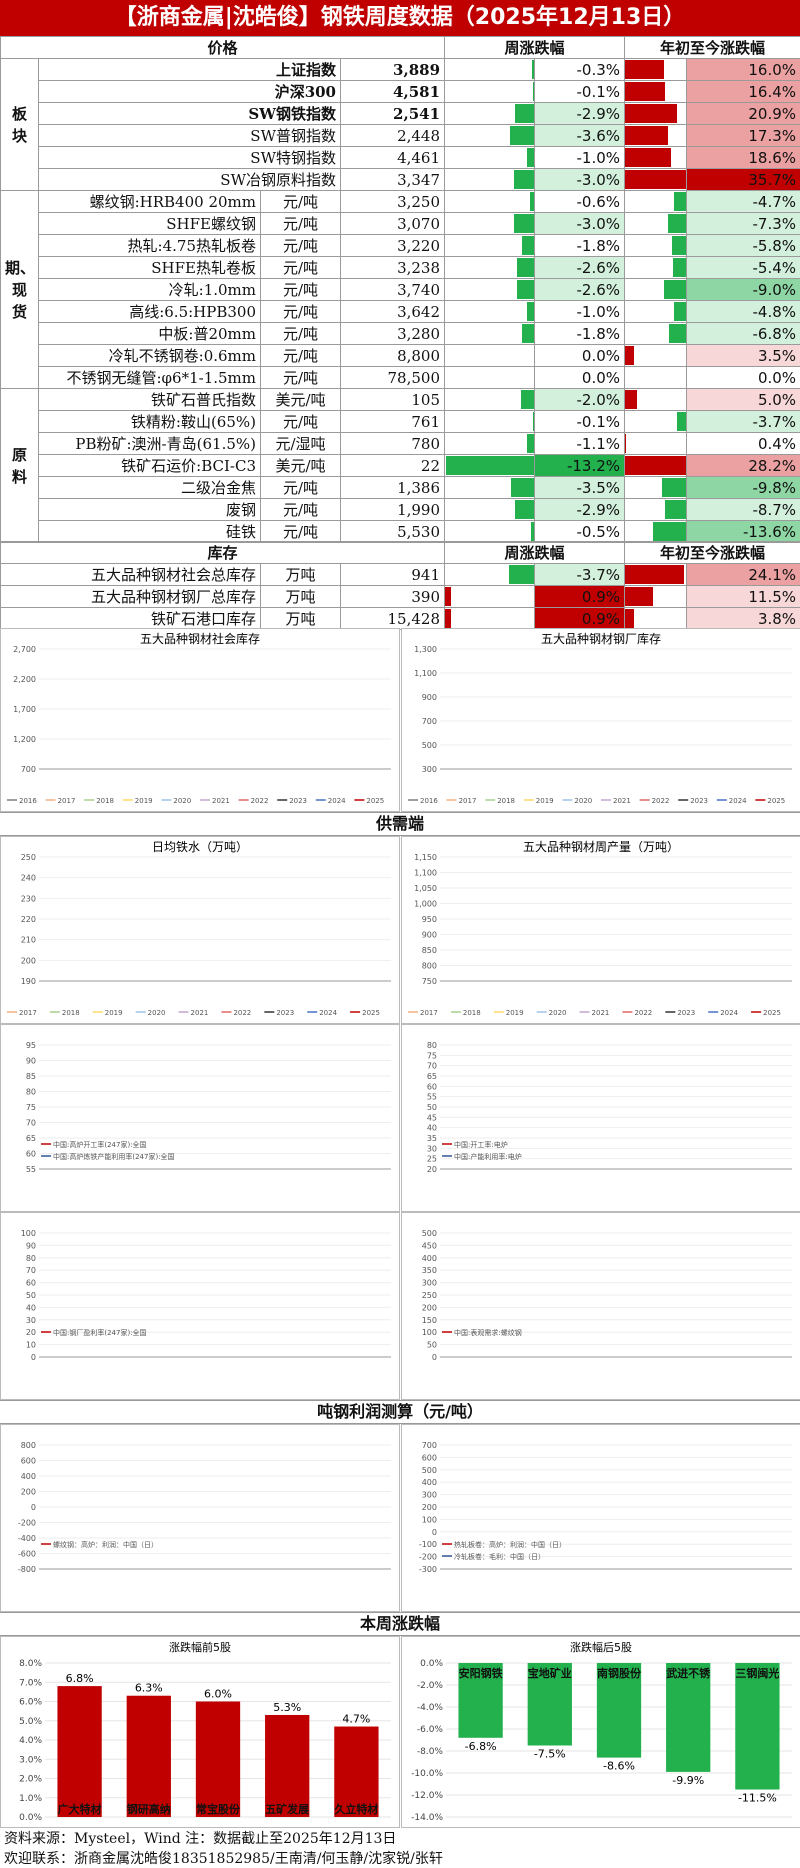 This screenshot has width=800, height=1868. What do you see at coordinates (24, 709) in the screenshot?
I see `y-tick-label: 1,700` at bounding box center [24, 709].